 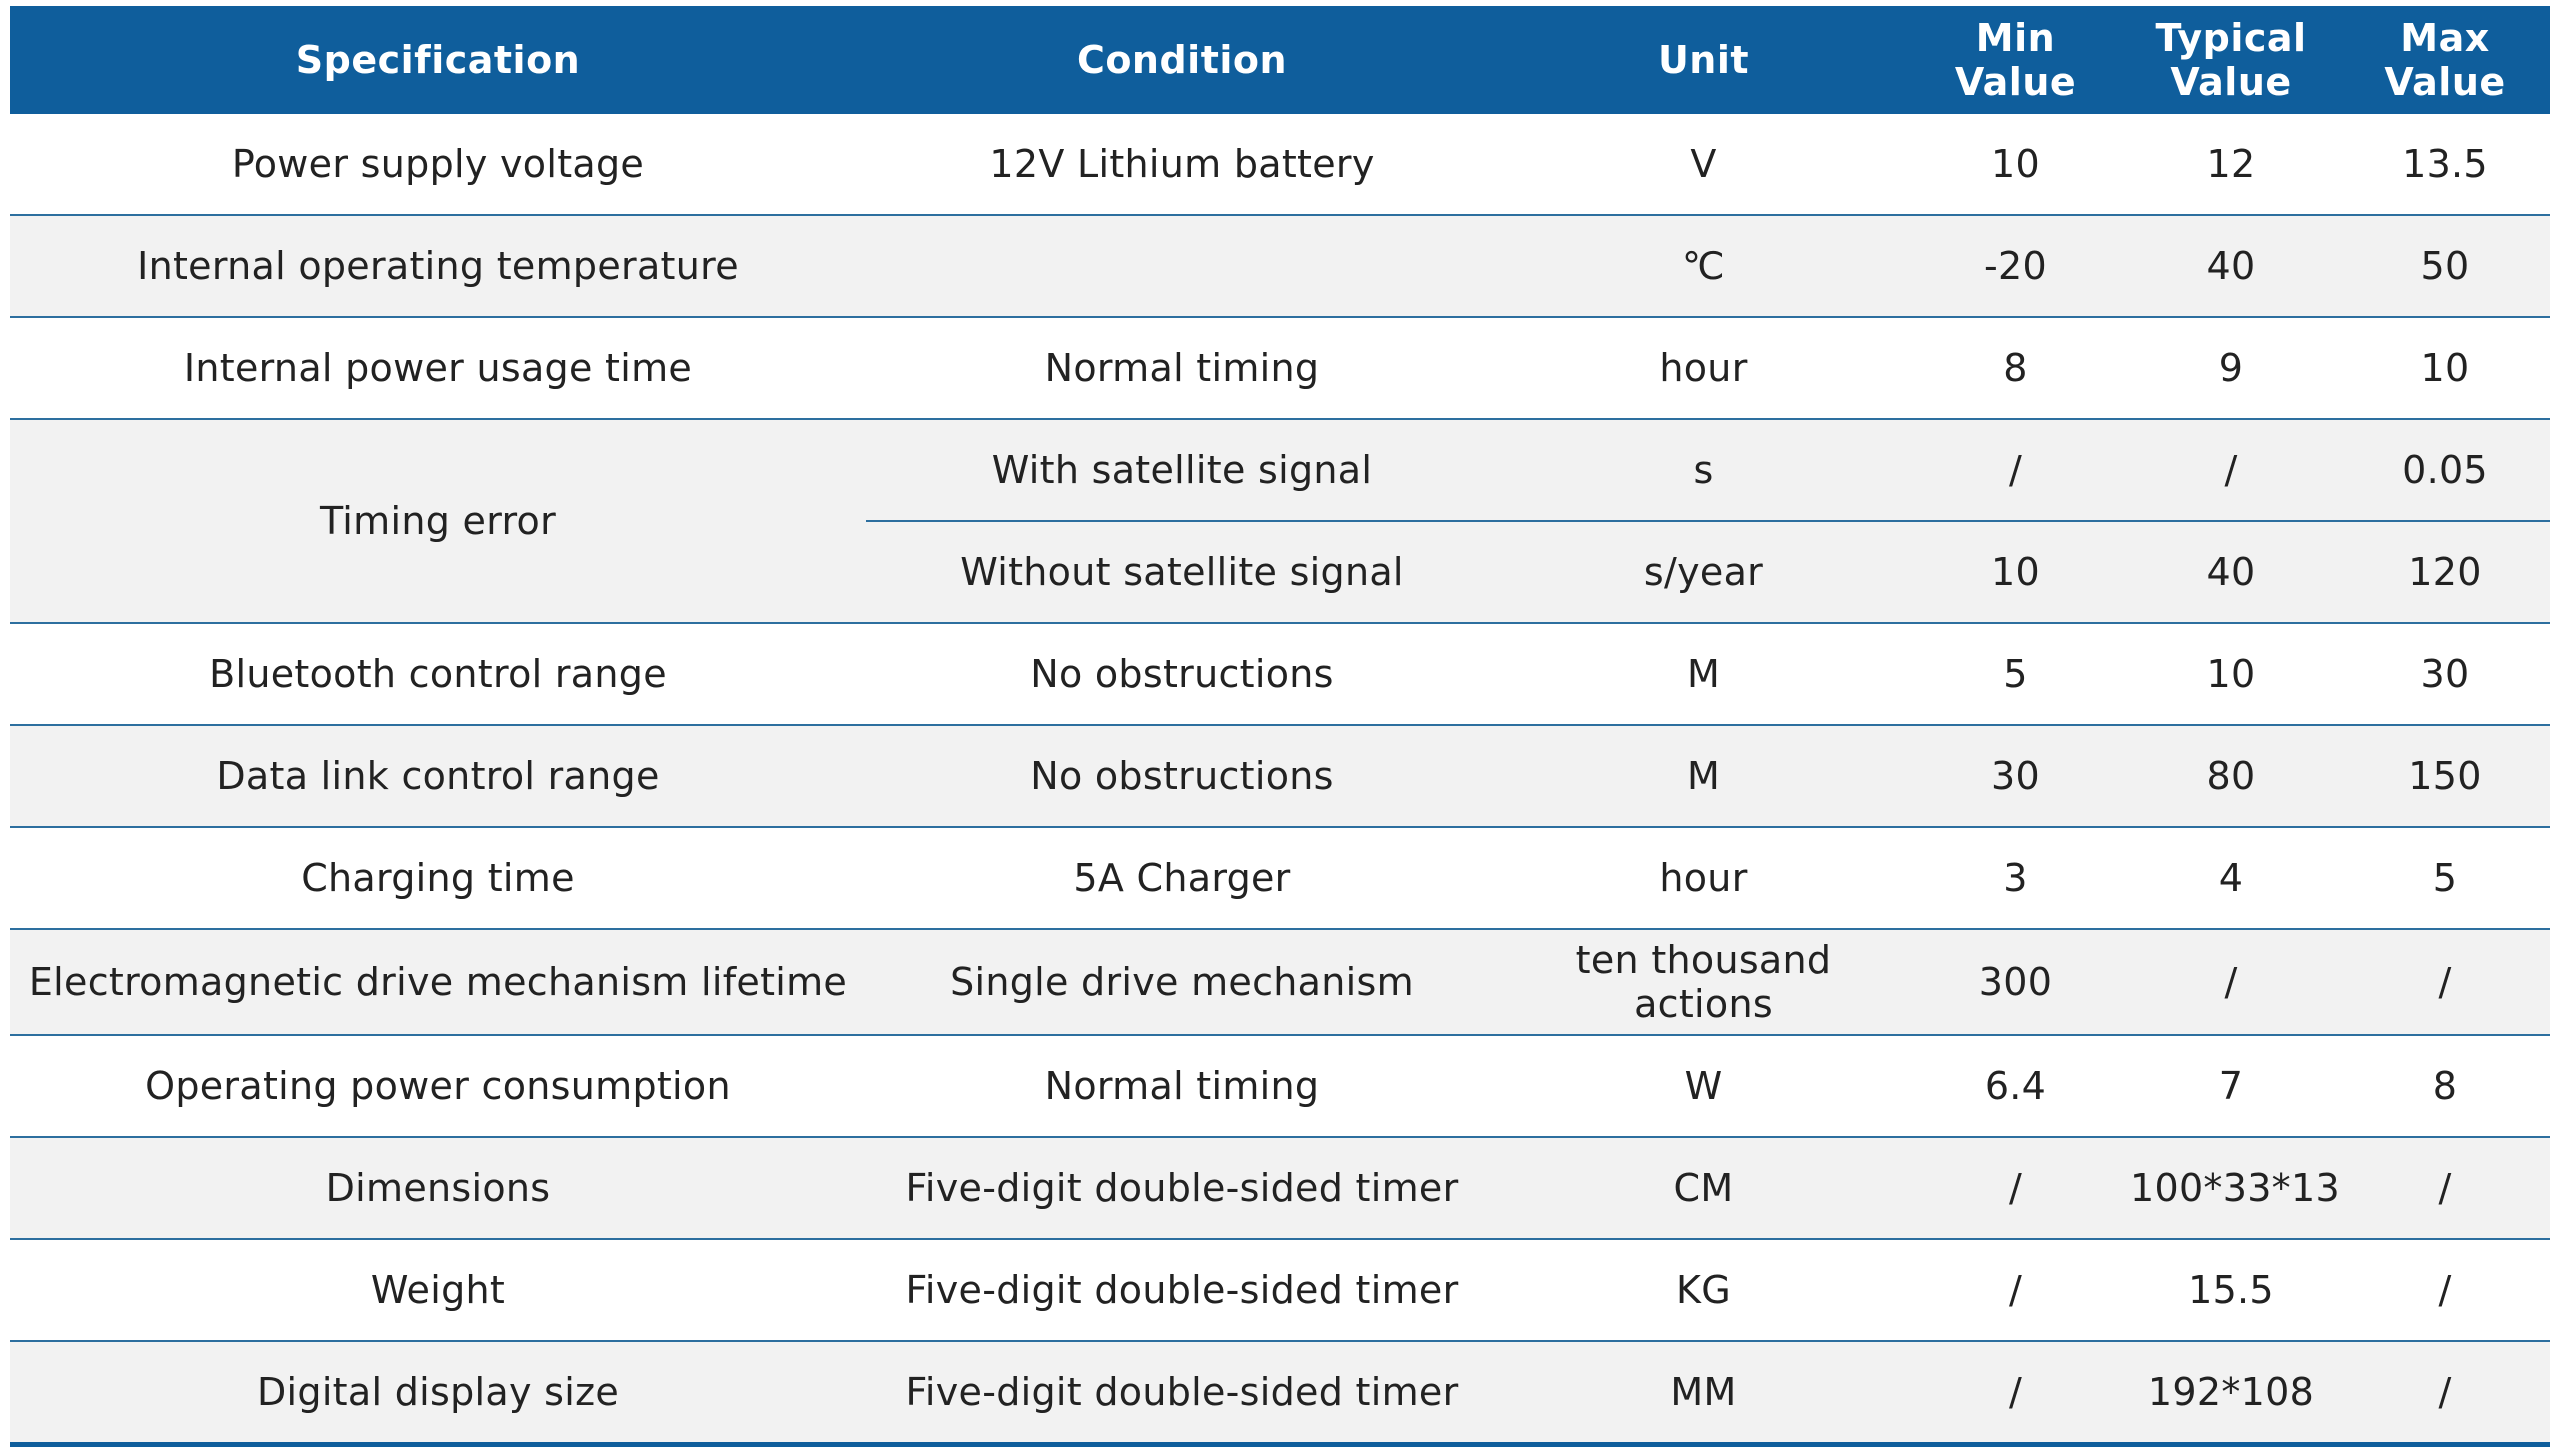 I want to click on cell-unit: ten thousand actions, so click(x=1703, y=982).